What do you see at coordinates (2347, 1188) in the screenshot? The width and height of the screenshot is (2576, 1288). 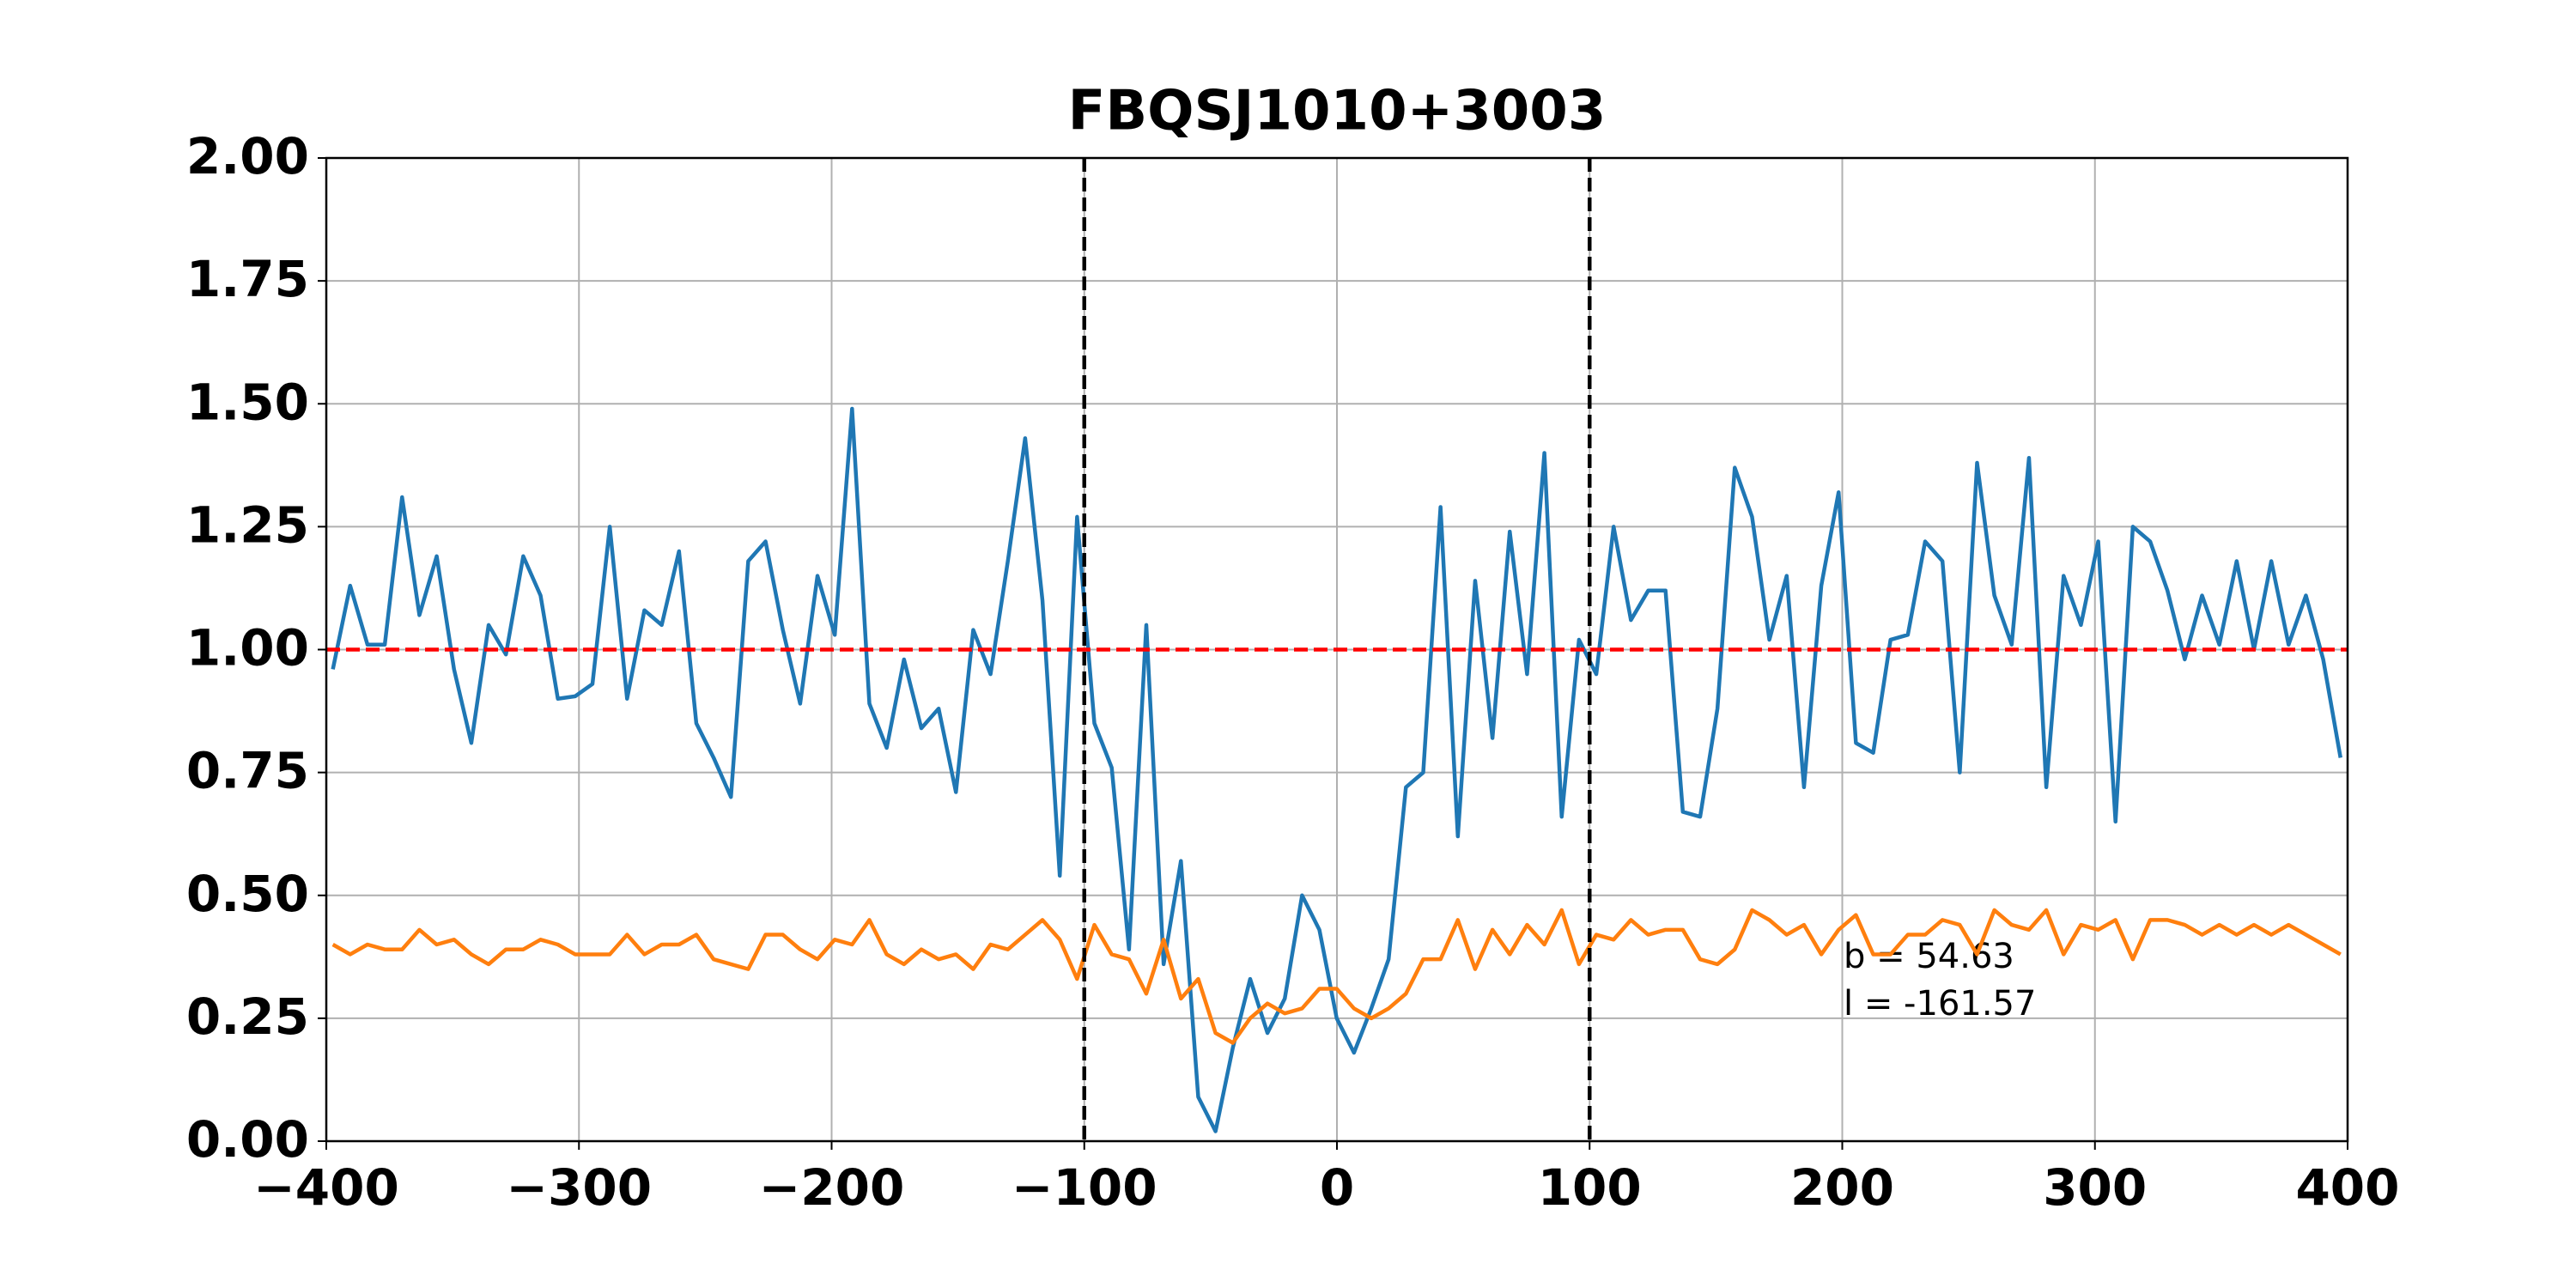 I see `x-tick-label: 400` at bounding box center [2347, 1188].